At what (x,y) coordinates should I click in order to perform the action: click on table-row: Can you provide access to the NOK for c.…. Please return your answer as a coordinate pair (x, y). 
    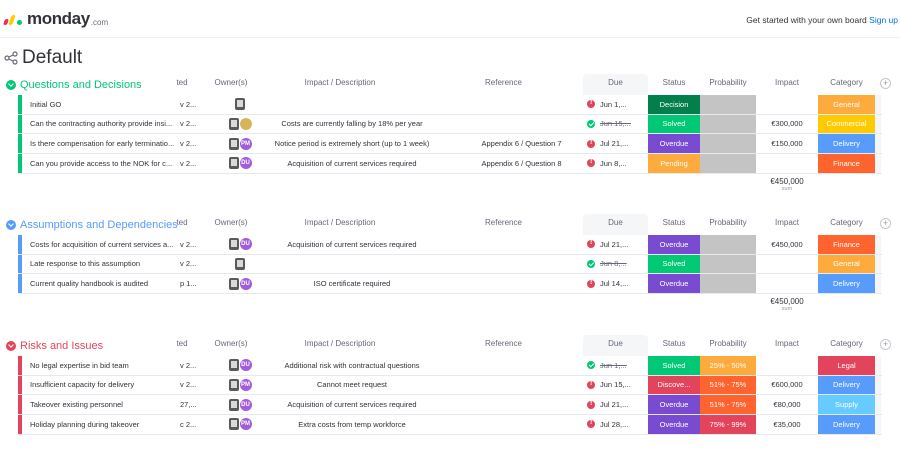
    Looking at the image, I should click on (450, 164).